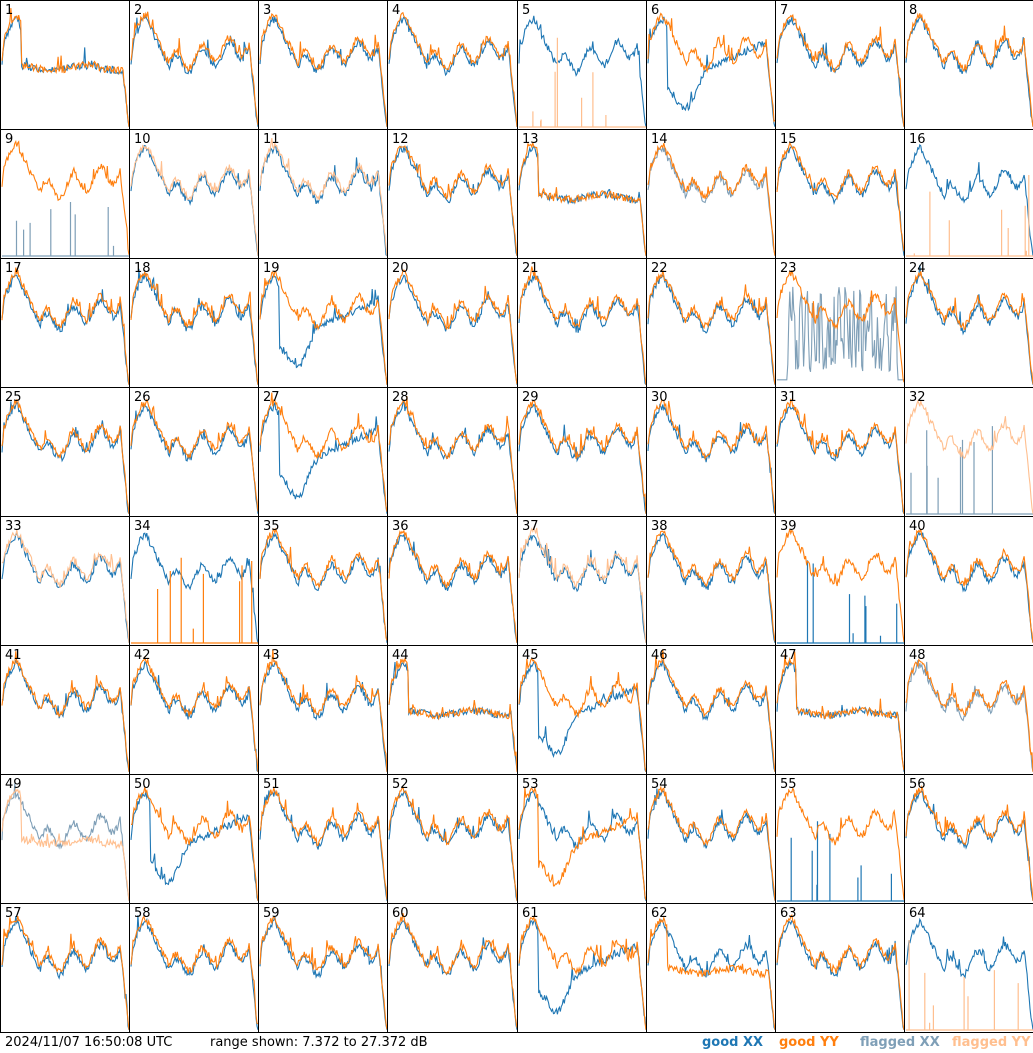 The height and width of the screenshot is (1053, 1033). Describe the element at coordinates (142, 139) in the screenshot. I see `panel-number: 10` at that location.